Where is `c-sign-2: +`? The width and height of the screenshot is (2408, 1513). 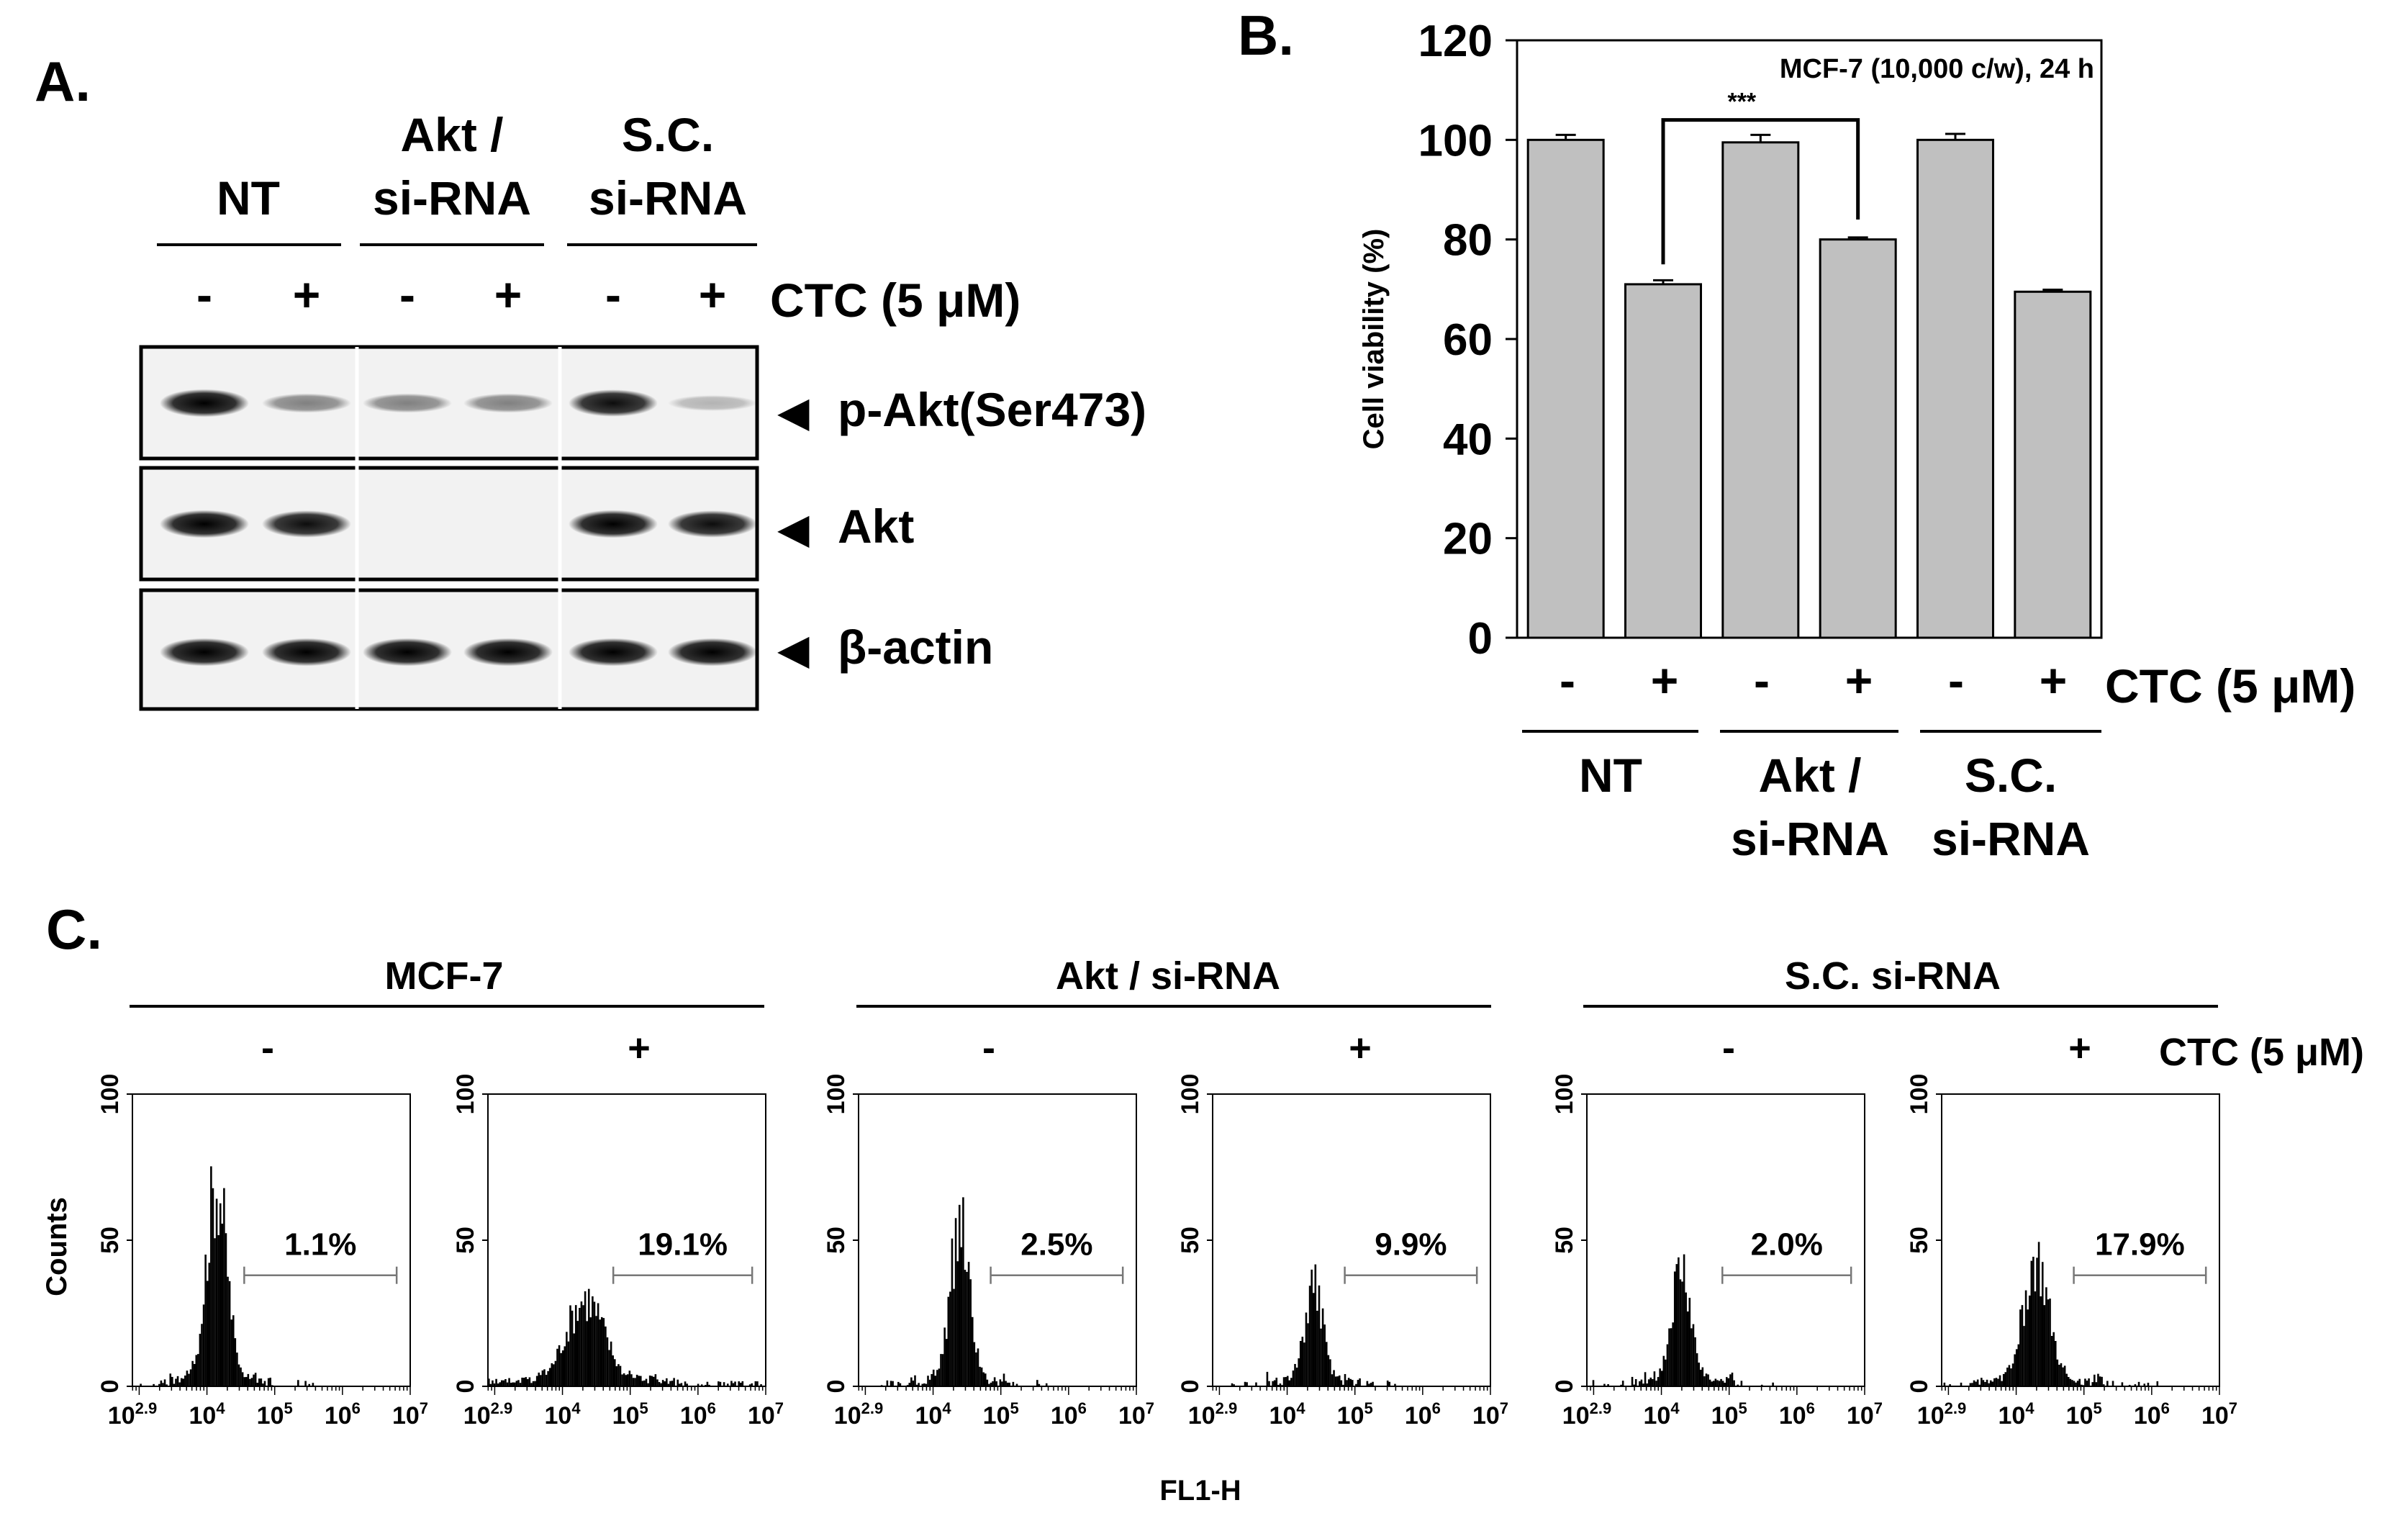 c-sign-2: + is located at coordinates (639, 1048).